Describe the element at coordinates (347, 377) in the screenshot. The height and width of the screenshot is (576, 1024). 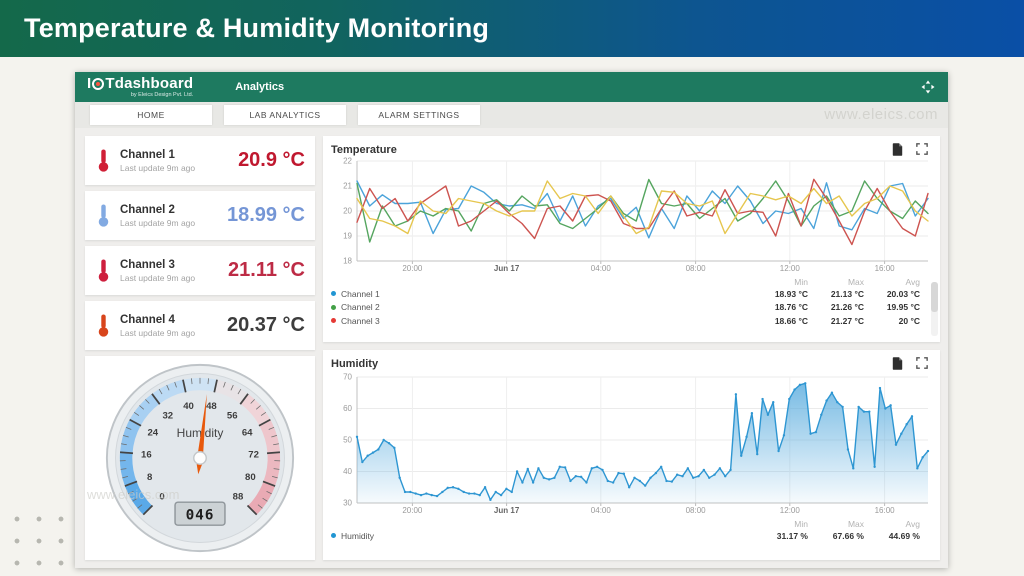
I see `svg-text: 70` at that location.